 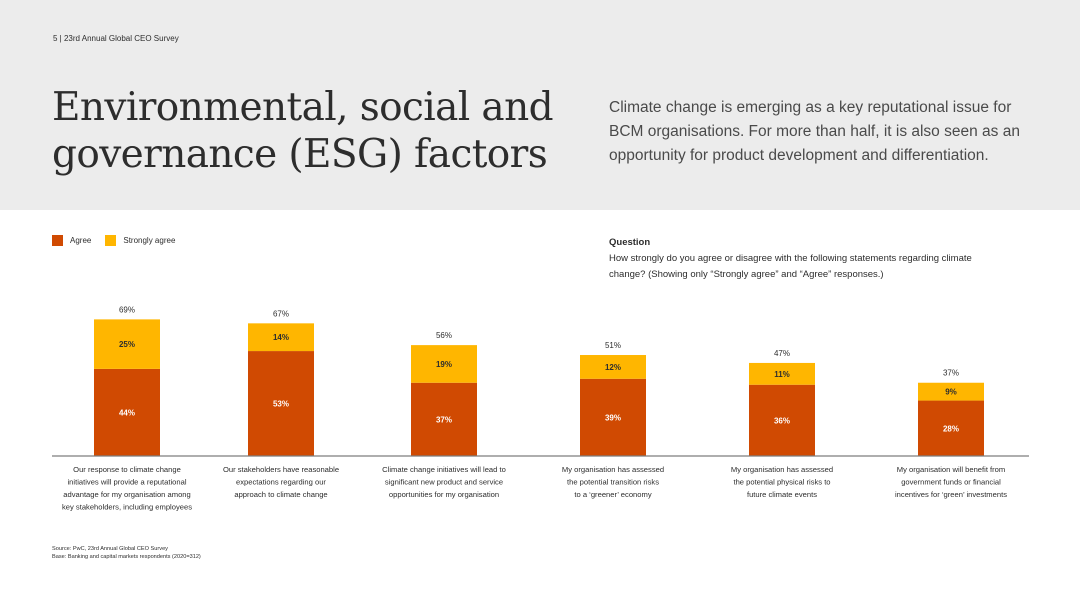 What do you see at coordinates (126, 482) in the screenshot?
I see `x-tick-label-line: initiatives will provide a reputational` at bounding box center [126, 482].